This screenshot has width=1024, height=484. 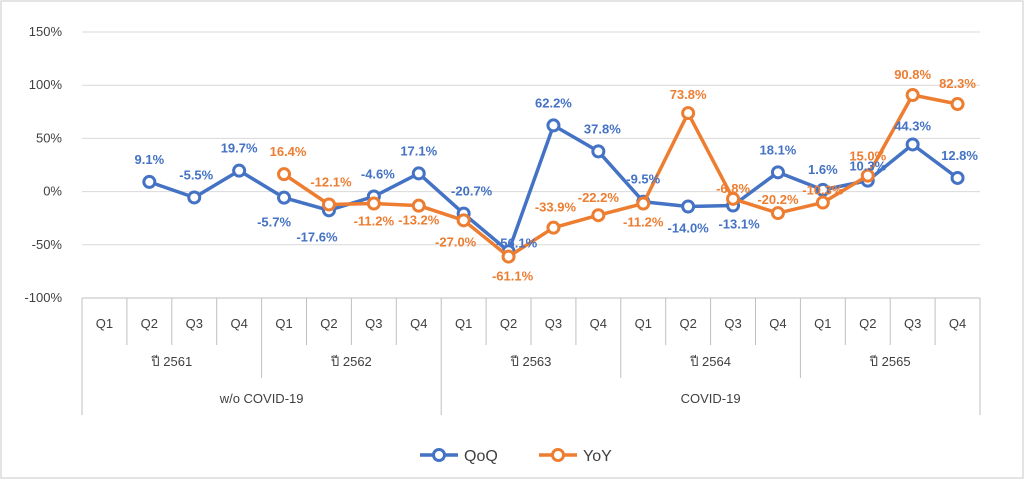 I want to click on y-tick-label: 100%, so click(x=46, y=84).